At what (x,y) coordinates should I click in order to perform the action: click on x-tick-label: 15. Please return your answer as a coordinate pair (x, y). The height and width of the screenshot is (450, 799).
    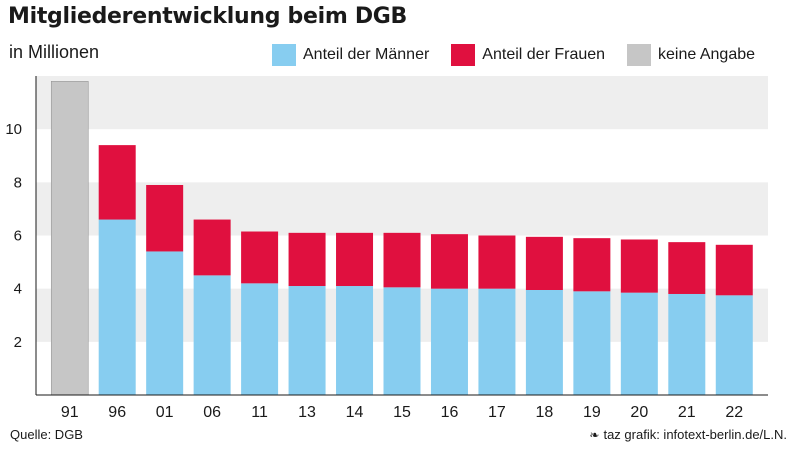
    Looking at the image, I should click on (402, 412).